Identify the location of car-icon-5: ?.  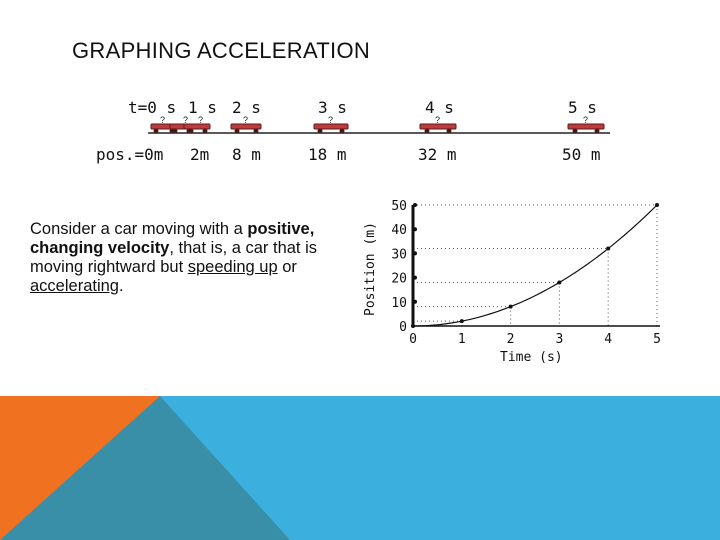
(438, 124).